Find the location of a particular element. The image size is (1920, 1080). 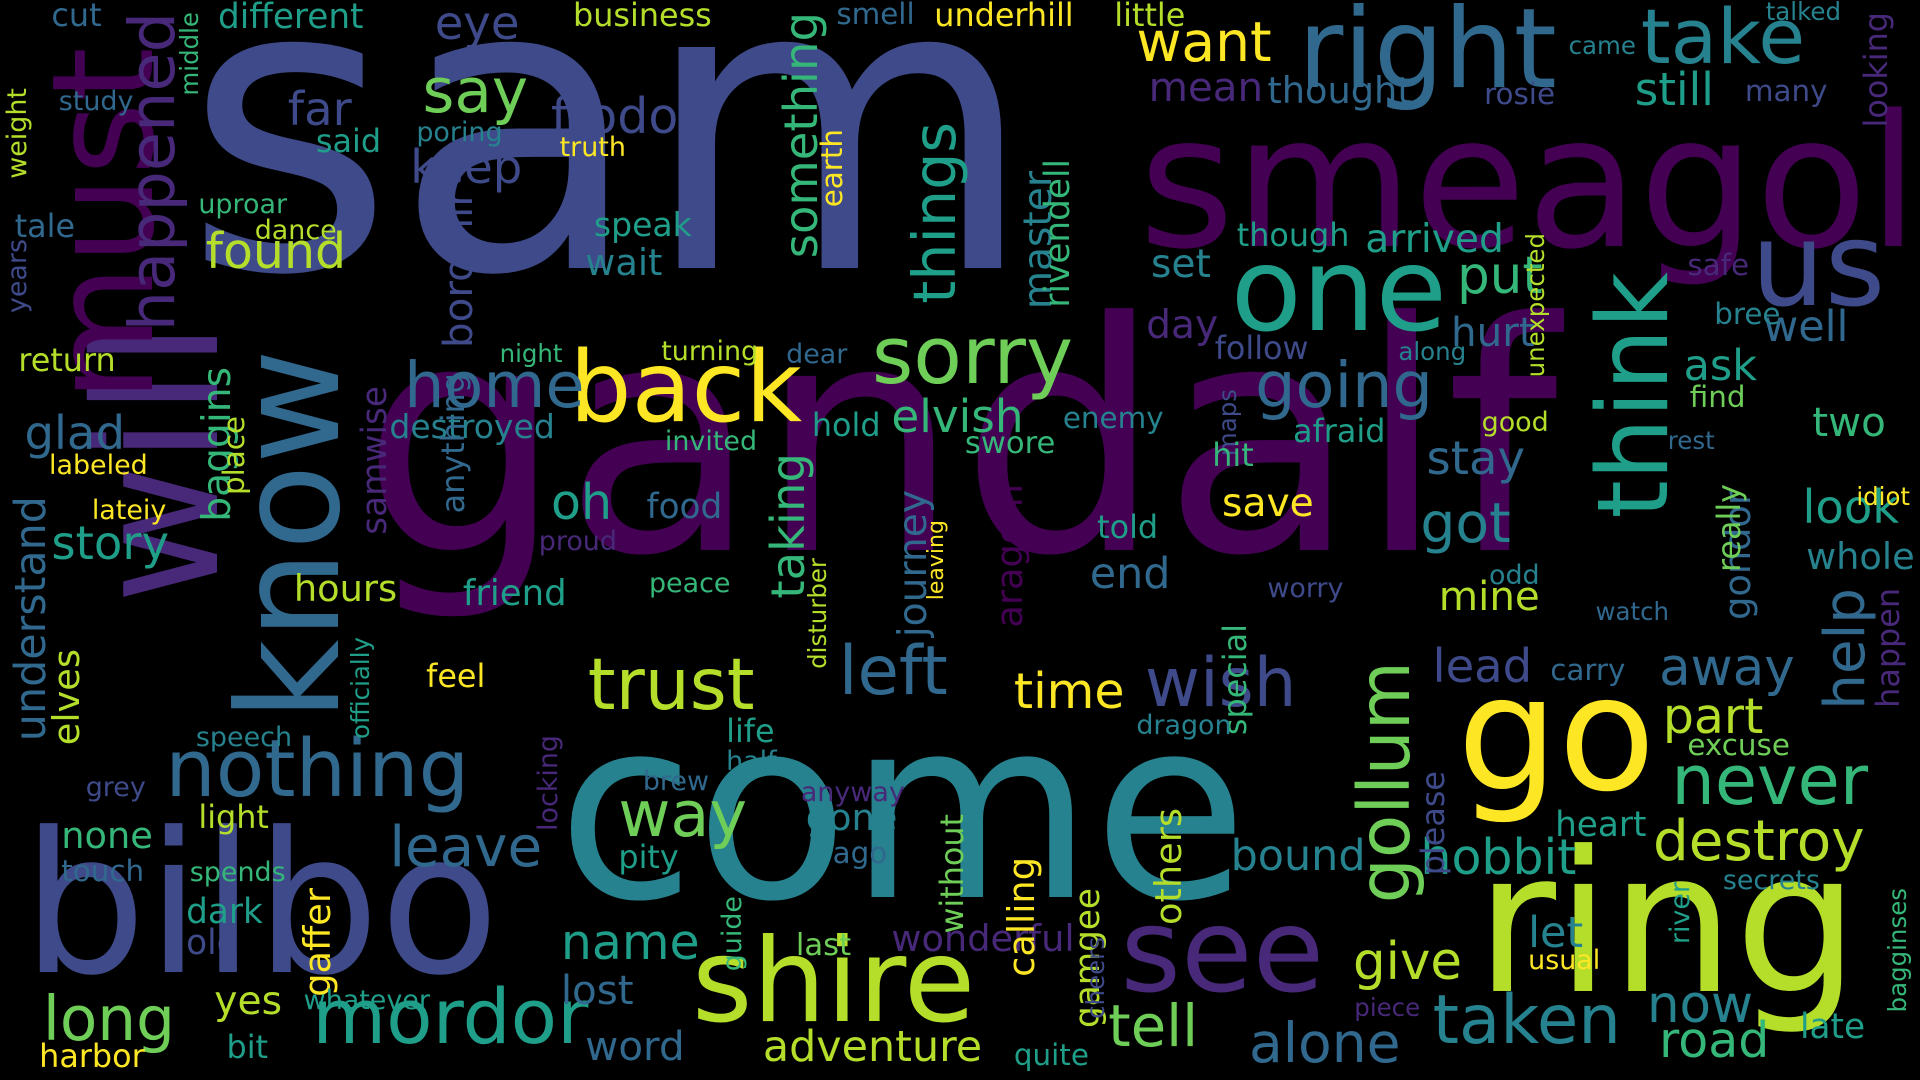

word-time: time is located at coordinates (1069, 692).